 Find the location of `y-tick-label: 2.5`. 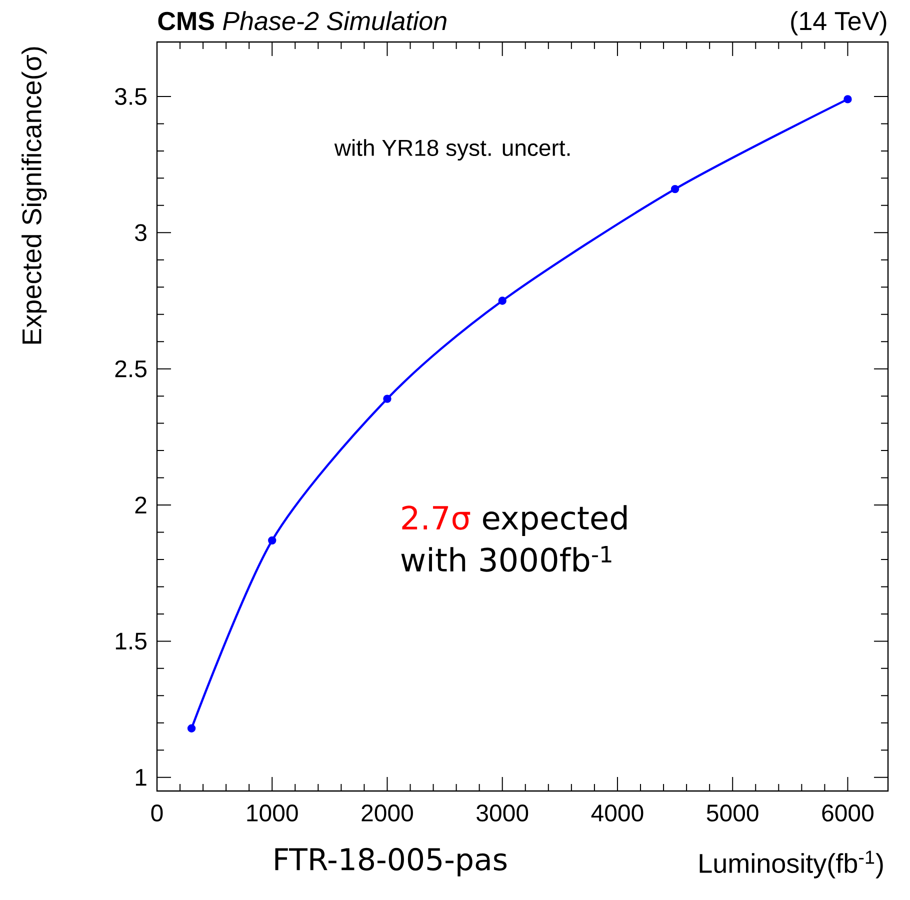

y-tick-label: 2.5 is located at coordinates (130, 369).